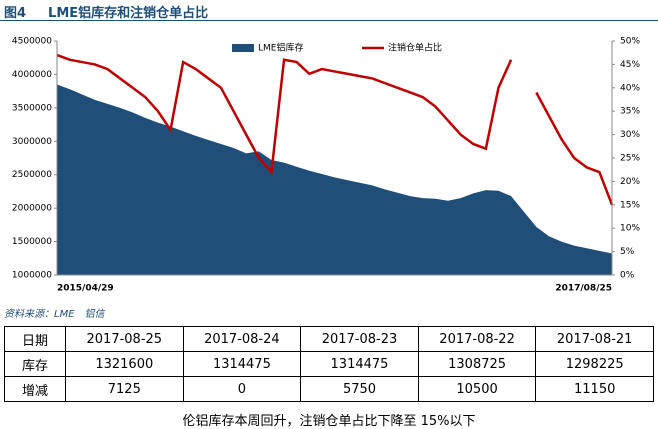 This screenshot has width=658, height=429. Describe the element at coordinates (359, 339) in the screenshot. I see `table-cell: 2017-08-23` at that location.